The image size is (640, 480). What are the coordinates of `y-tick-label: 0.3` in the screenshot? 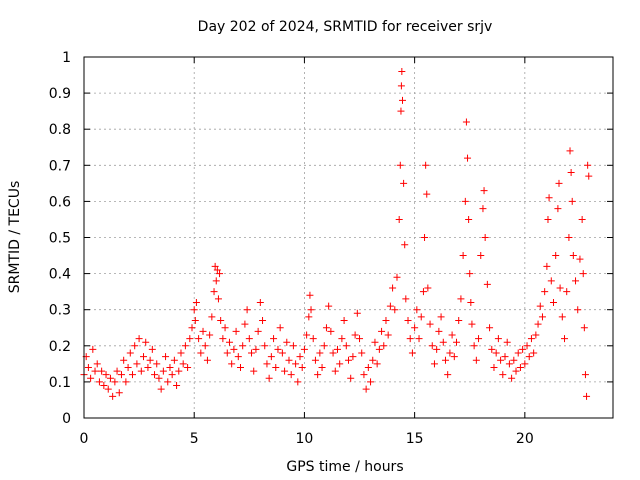 It's located at (60, 311).